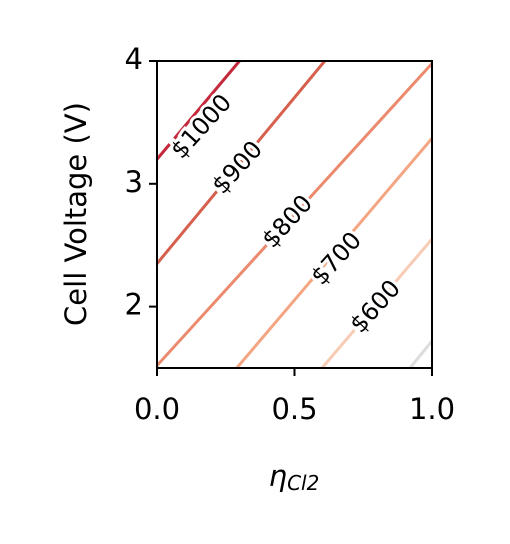 The width and height of the screenshot is (510, 544). What do you see at coordinates (134, 305) in the screenshot?
I see `y-tick-label: 2` at bounding box center [134, 305].